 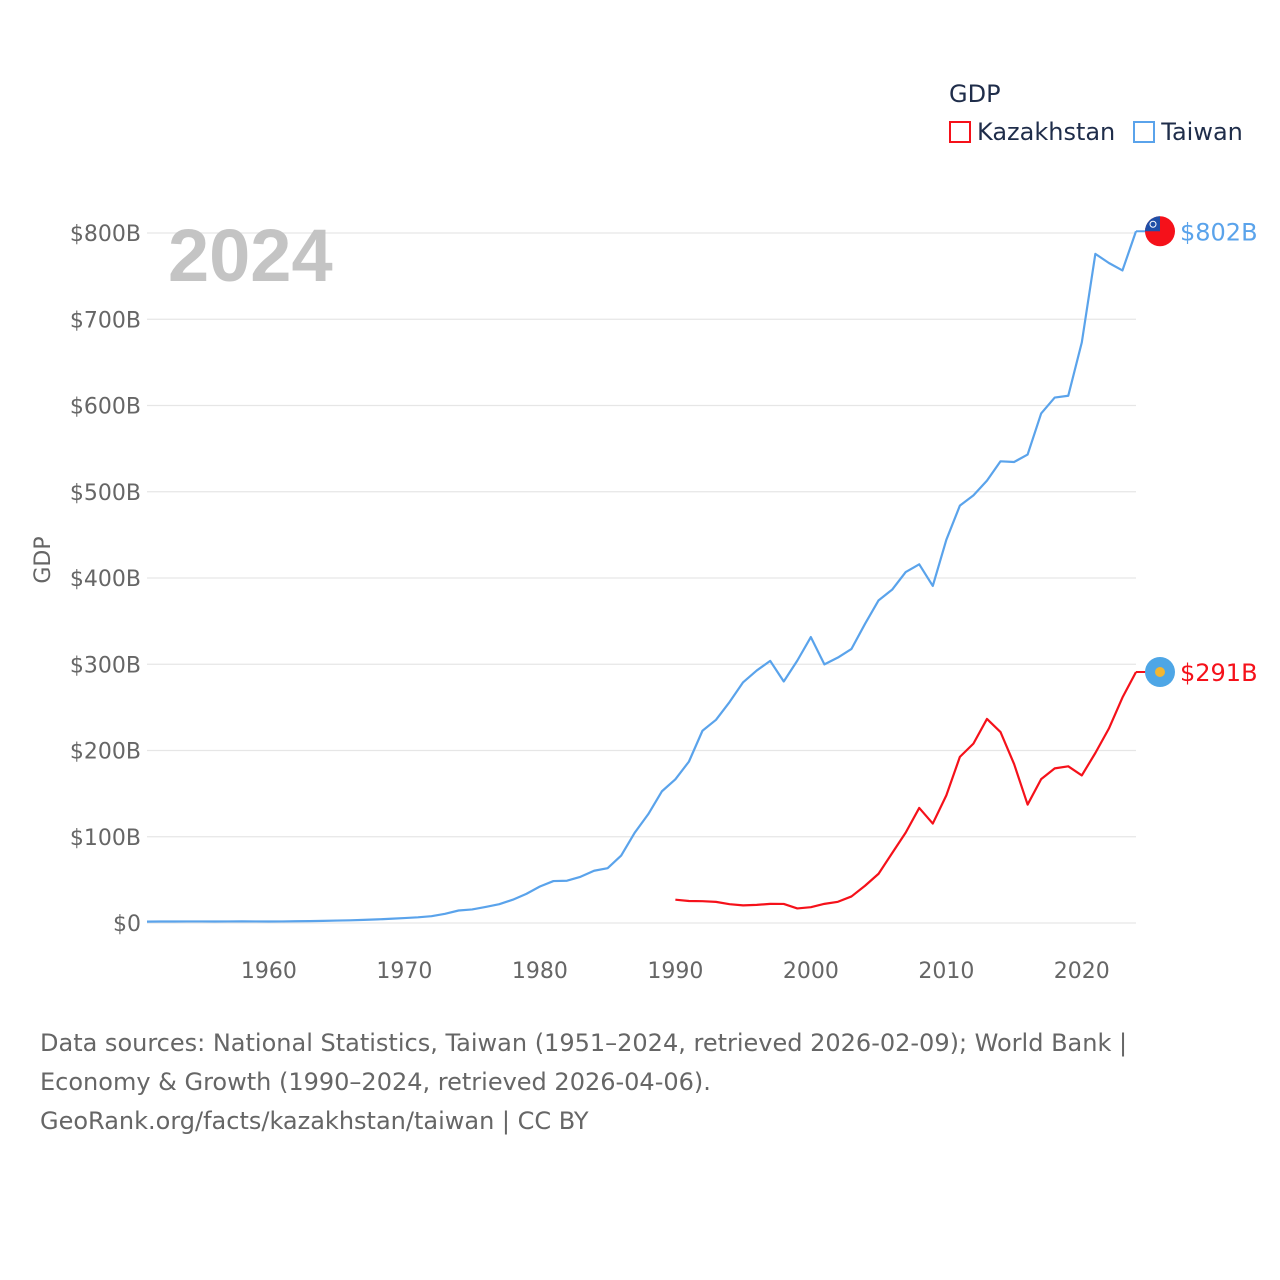 What do you see at coordinates (105, 838) in the screenshot?
I see `y-tick-label: $100B` at bounding box center [105, 838].